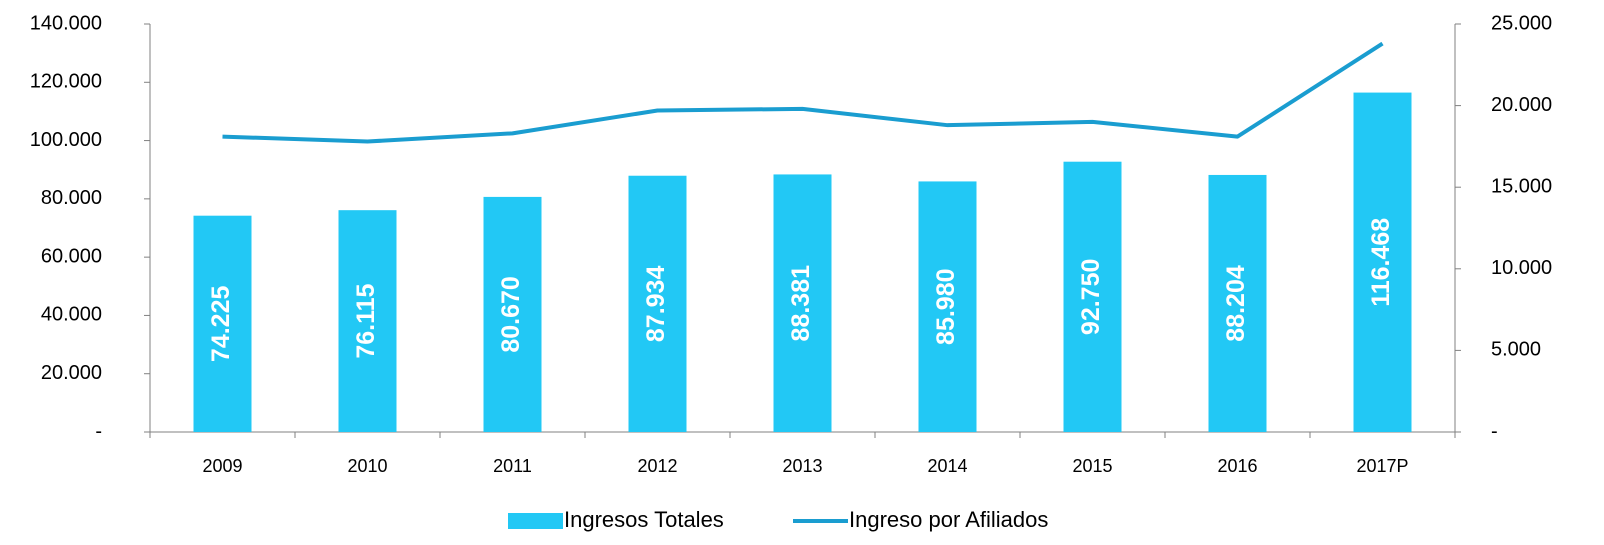  What do you see at coordinates (1494, 431) in the screenshot?
I see `y2-tick-label: -` at bounding box center [1494, 431].